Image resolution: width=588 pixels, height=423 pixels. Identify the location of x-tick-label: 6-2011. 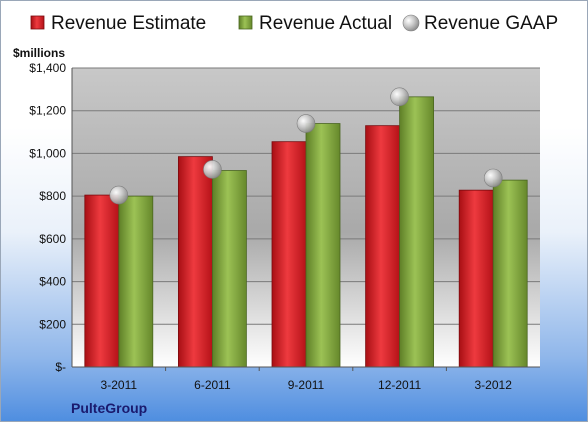
(212, 385).